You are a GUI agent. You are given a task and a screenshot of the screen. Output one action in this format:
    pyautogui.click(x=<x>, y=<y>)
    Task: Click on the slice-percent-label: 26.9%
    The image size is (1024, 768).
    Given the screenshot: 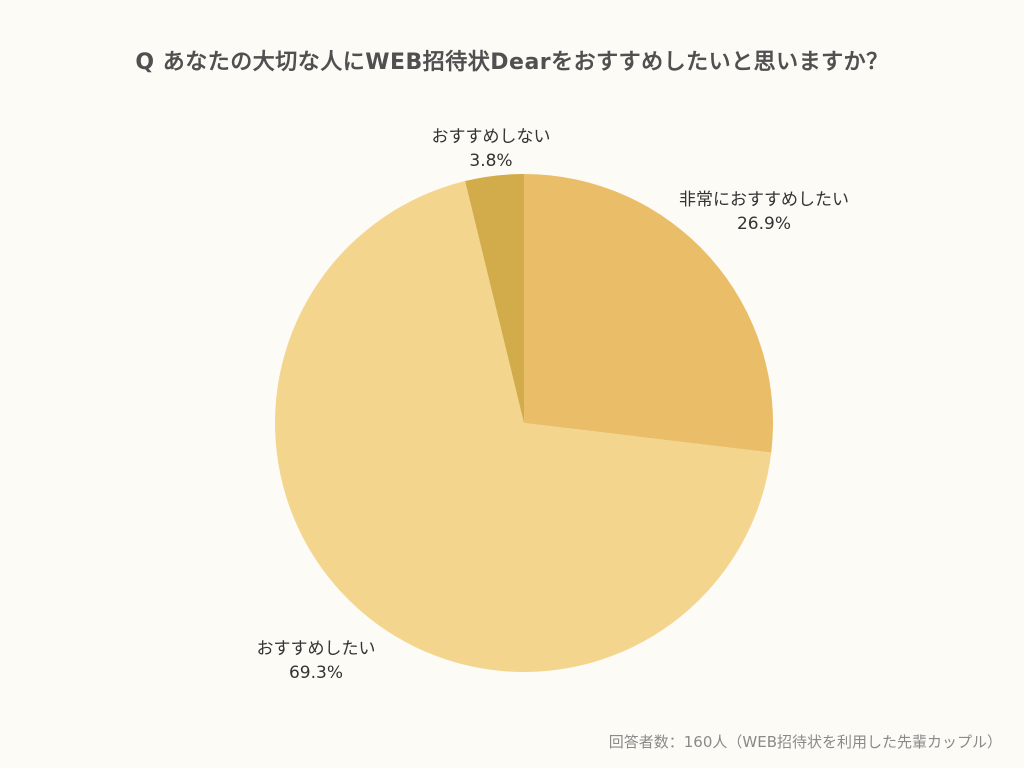 What is the action you would take?
    pyautogui.click(x=764, y=224)
    